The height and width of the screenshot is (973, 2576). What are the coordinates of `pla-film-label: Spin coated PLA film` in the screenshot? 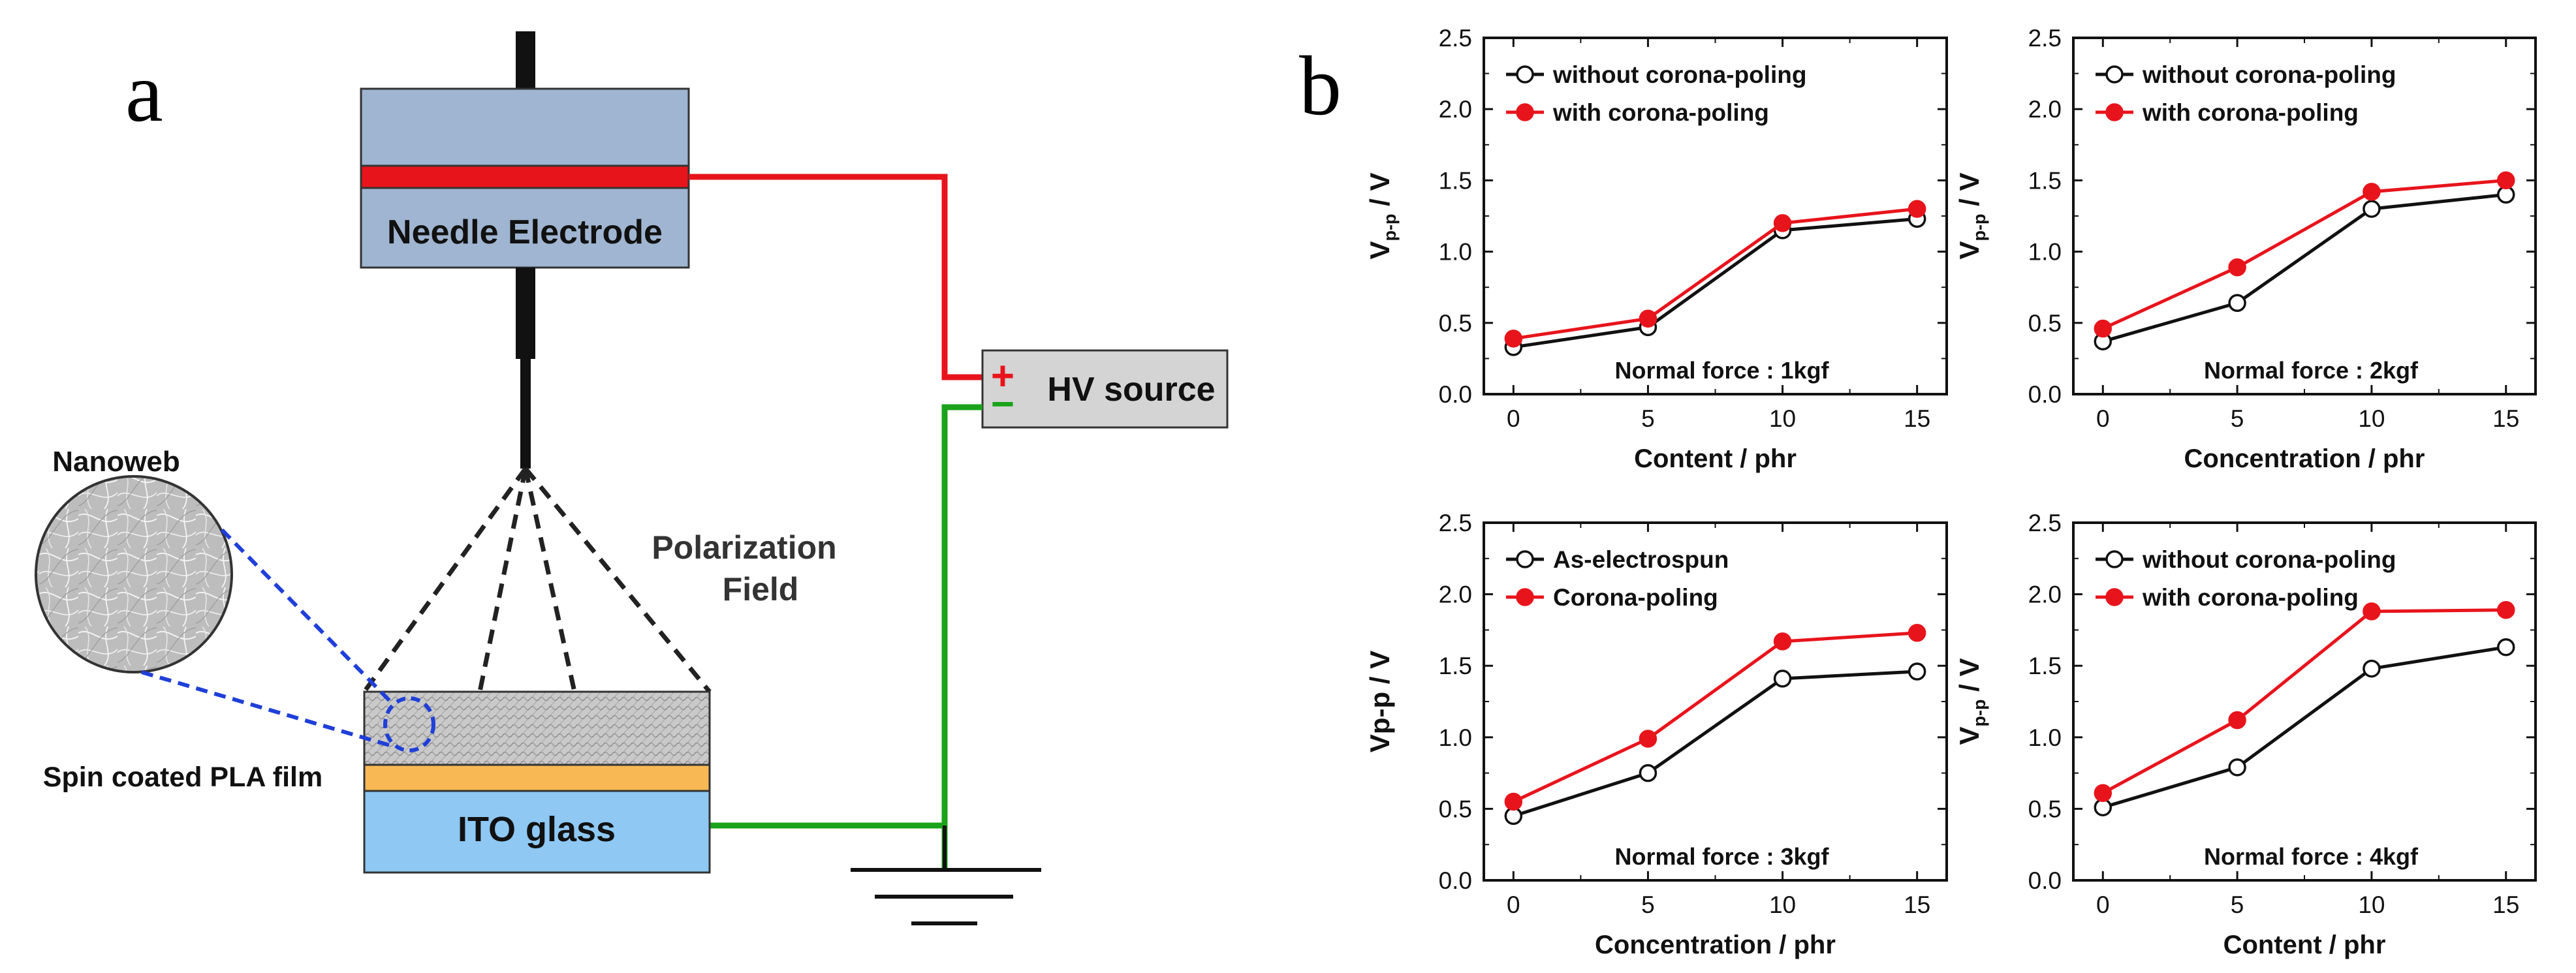 It's located at (182, 777).